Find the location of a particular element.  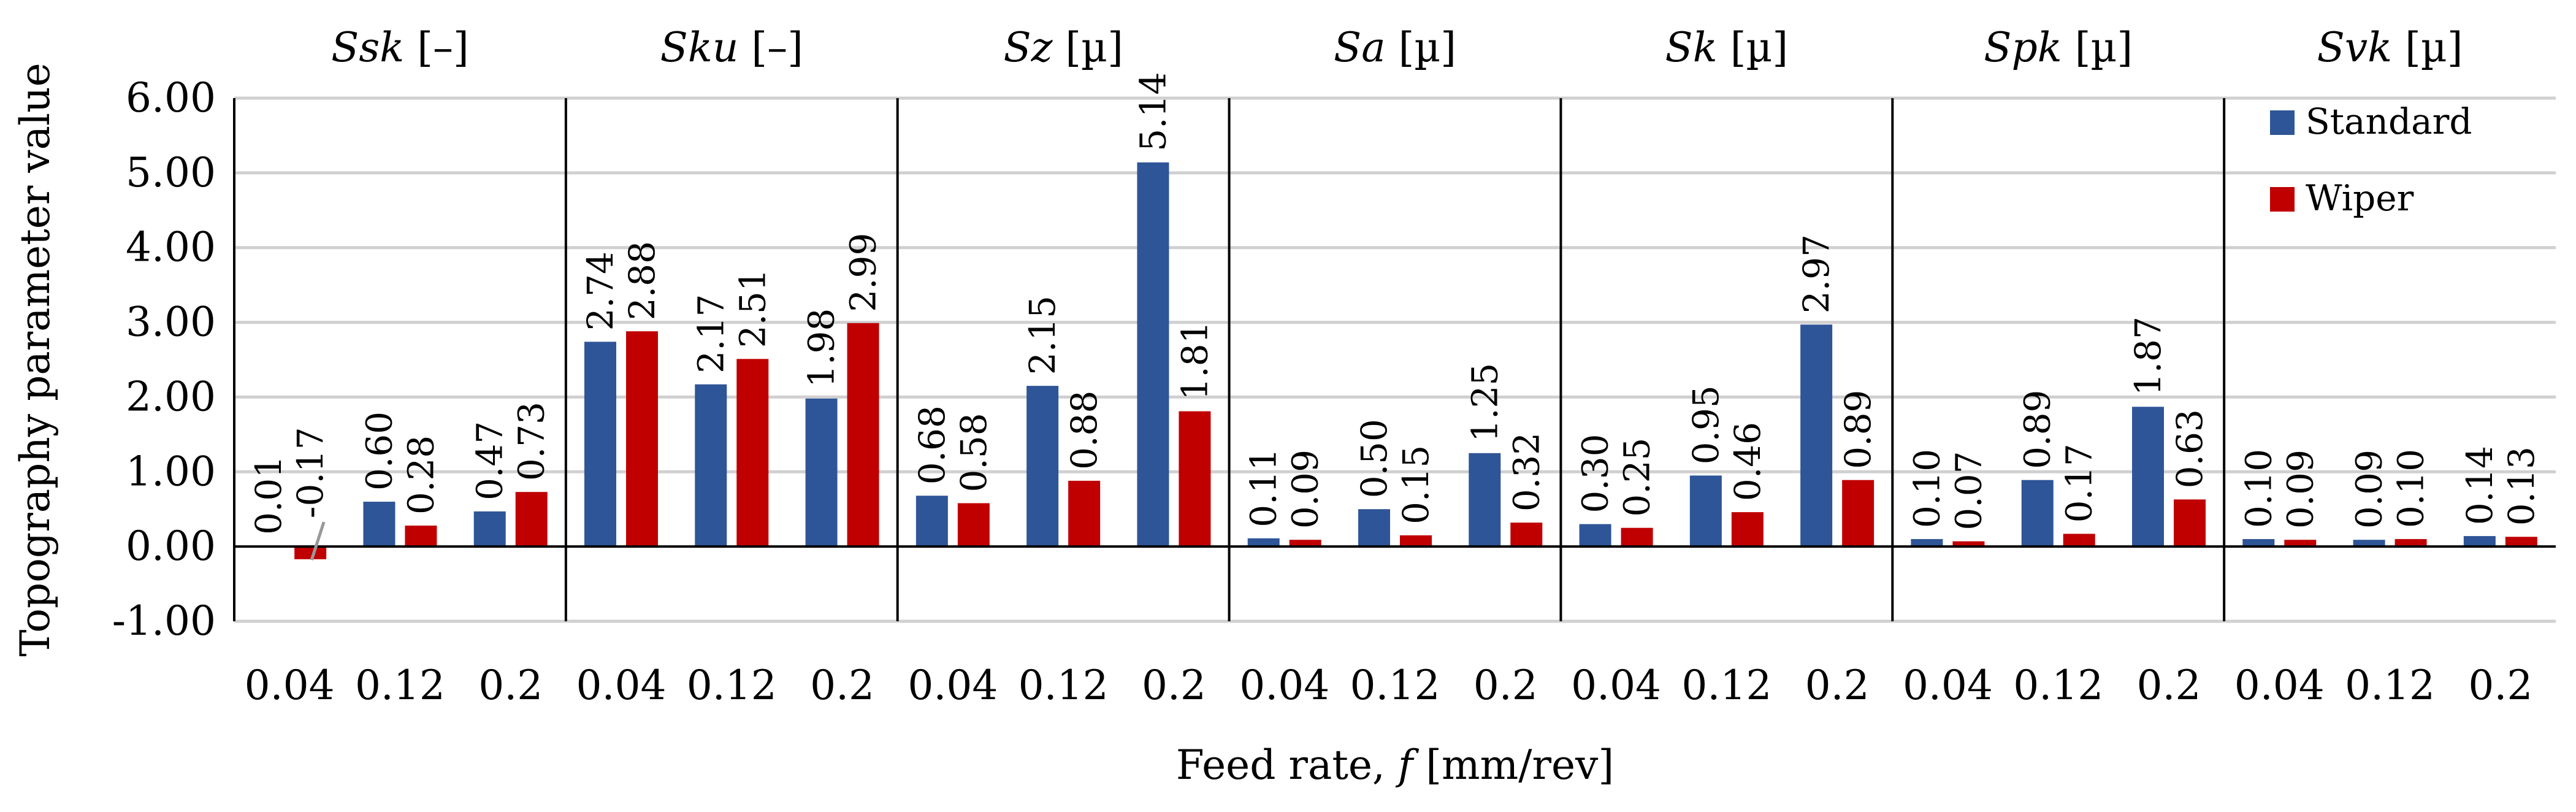

x-axis-title-prefix: Feed rate, is located at coordinates (1287, 765).